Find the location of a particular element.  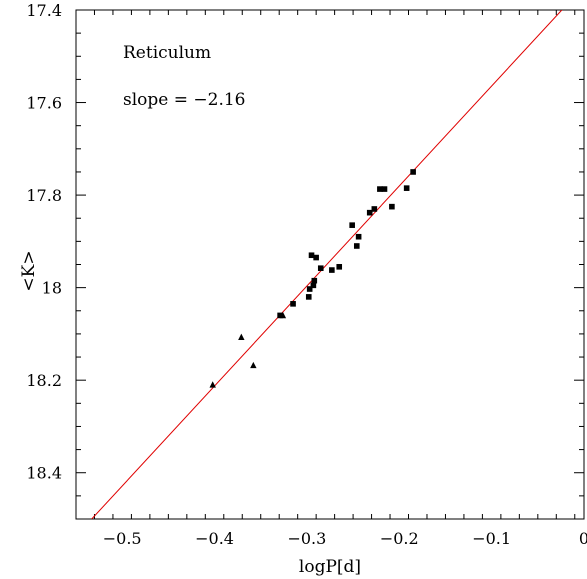

y-tick-label: 18.2 is located at coordinates (44, 380).